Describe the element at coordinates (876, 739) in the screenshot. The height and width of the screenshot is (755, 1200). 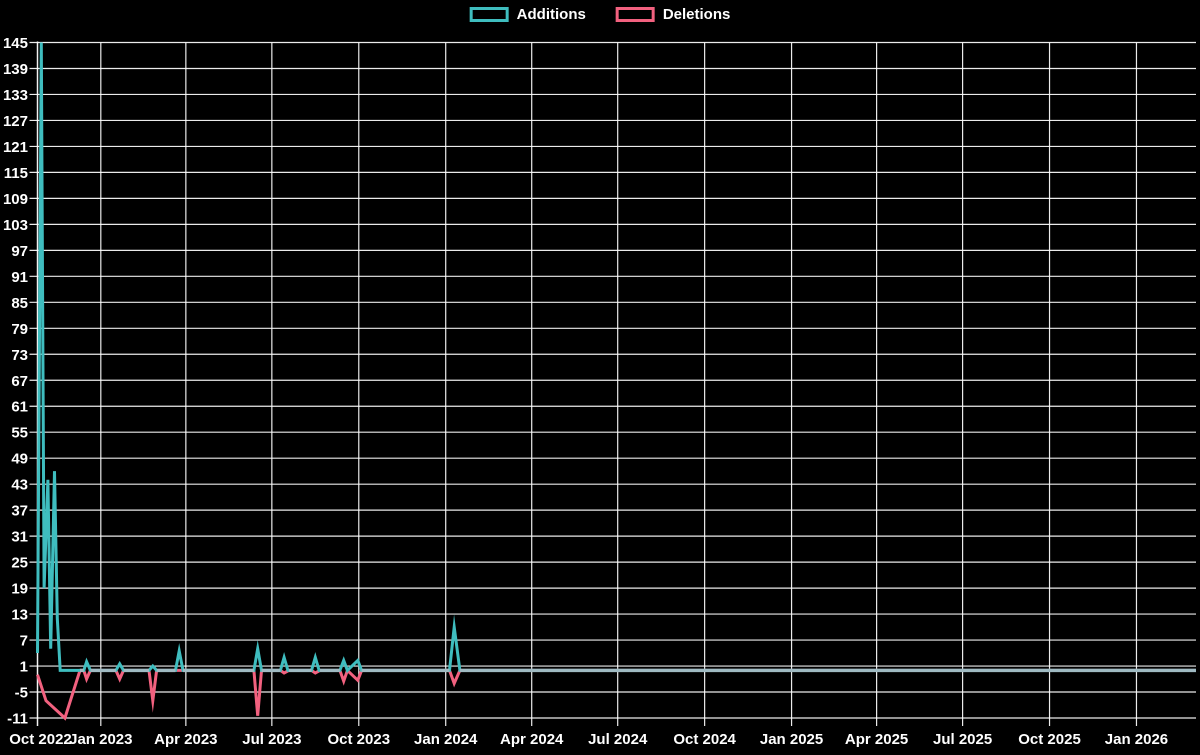
I see `x-tick-label: Apr 2025` at that location.